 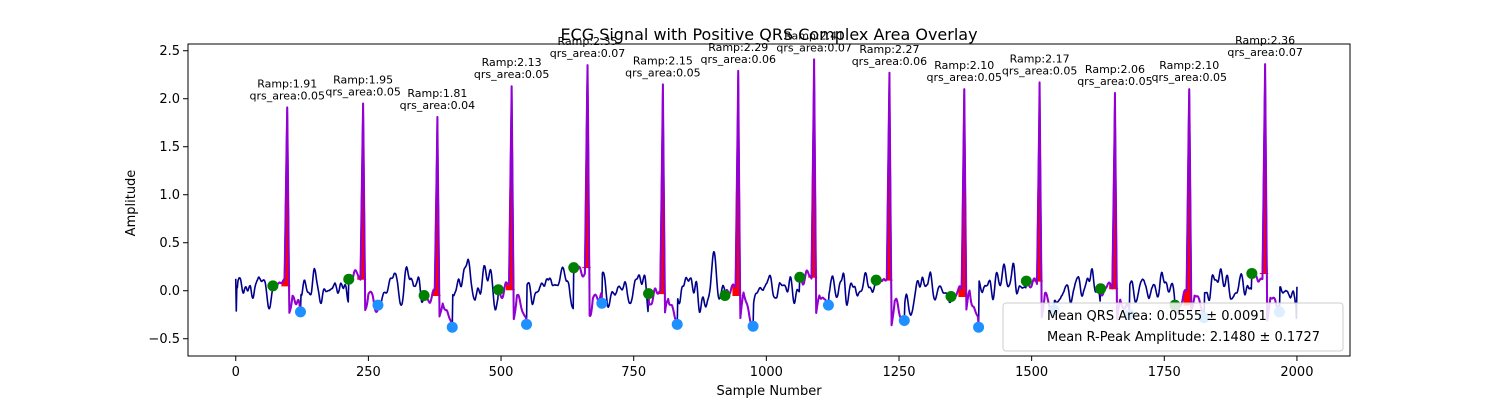 What do you see at coordinates (368, 372) in the screenshot?
I see `x-tick-label: 250` at bounding box center [368, 372].